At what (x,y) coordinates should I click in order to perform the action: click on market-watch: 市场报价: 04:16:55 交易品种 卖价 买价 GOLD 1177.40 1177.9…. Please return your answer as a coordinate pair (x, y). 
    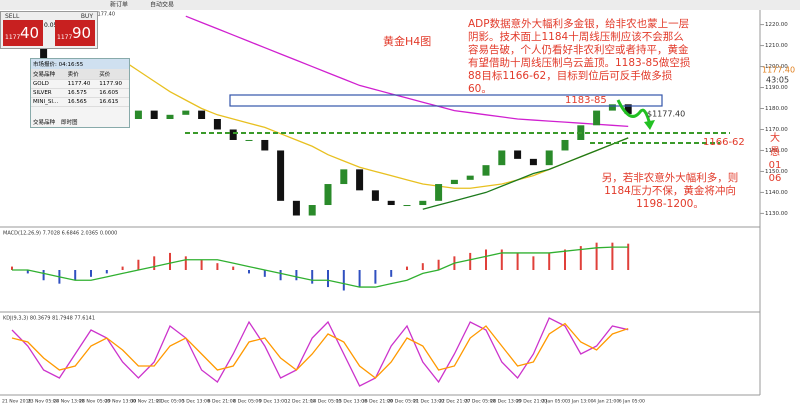
    Looking at the image, I should click on (80, 93).